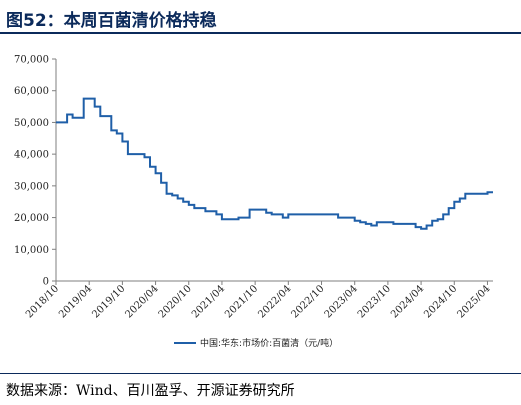 The width and height of the screenshot is (521, 405). I want to click on title-divider, so click(260, 33).